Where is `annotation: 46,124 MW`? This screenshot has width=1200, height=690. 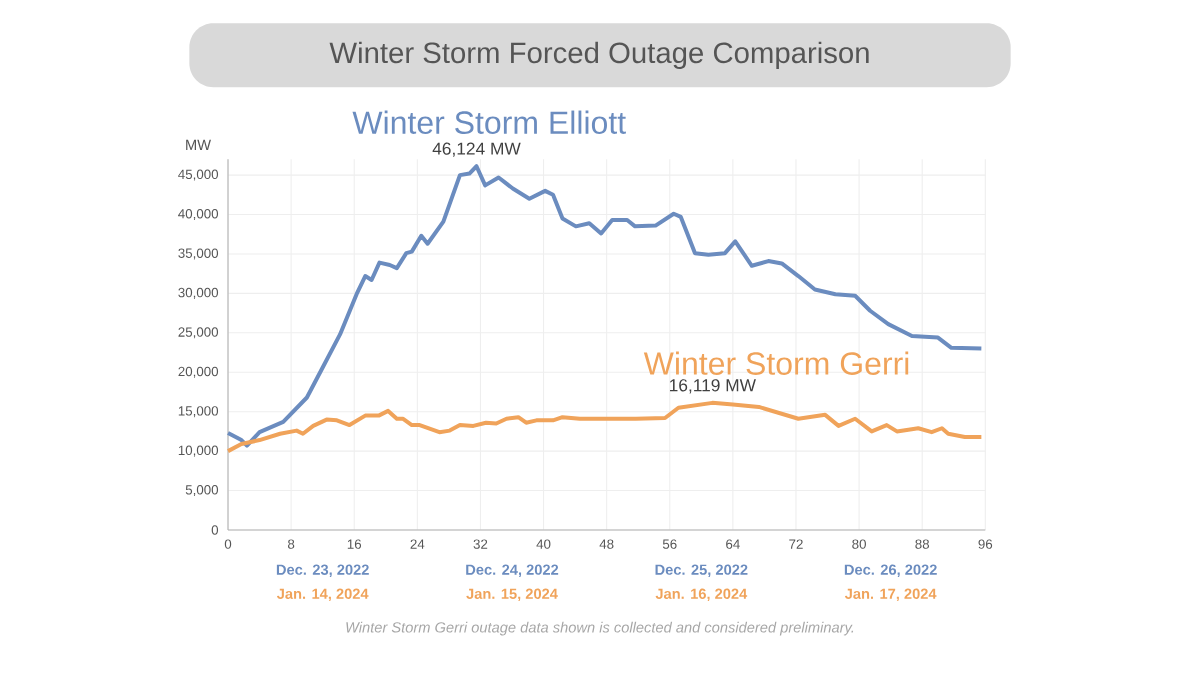 annotation: 46,124 MW is located at coordinates (476, 149).